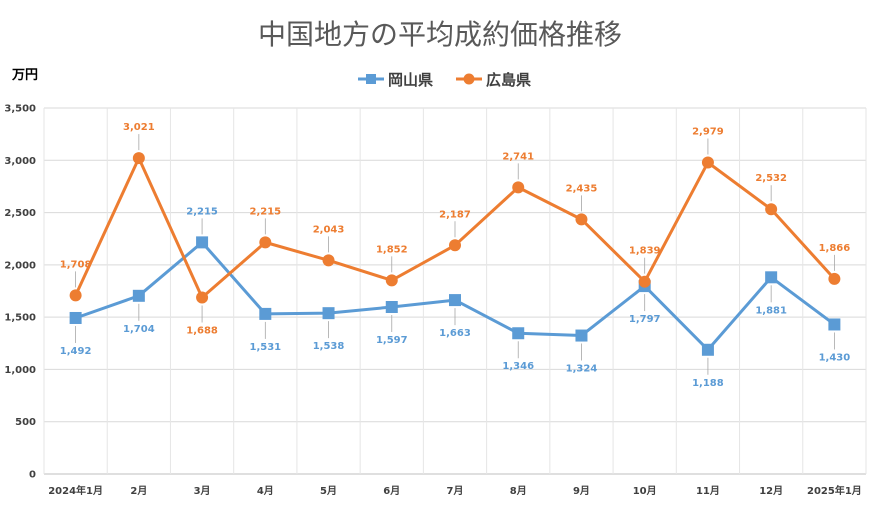 The height and width of the screenshot is (506, 880). What do you see at coordinates (25, 422) in the screenshot?
I see `y-tick-label: 500` at bounding box center [25, 422].